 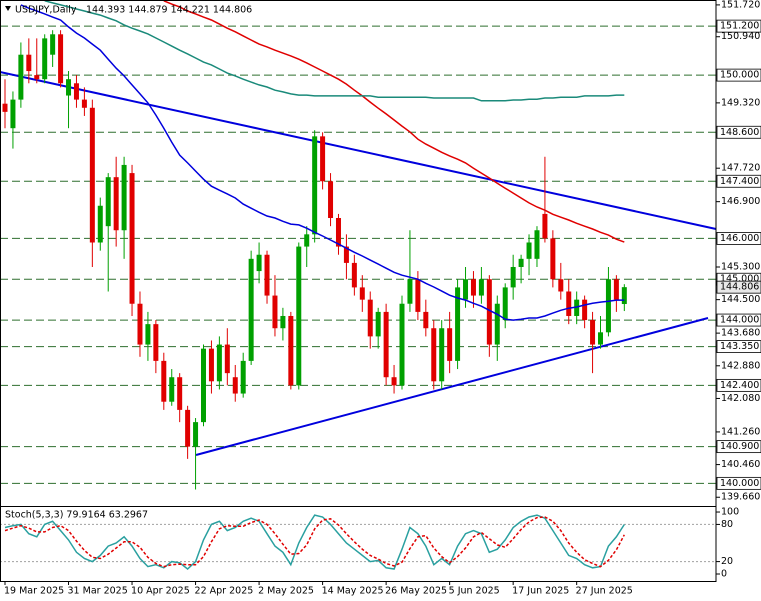 What do you see at coordinates (740, 299) in the screenshot?
I see `y-tick-label: 144.500` at bounding box center [740, 299].